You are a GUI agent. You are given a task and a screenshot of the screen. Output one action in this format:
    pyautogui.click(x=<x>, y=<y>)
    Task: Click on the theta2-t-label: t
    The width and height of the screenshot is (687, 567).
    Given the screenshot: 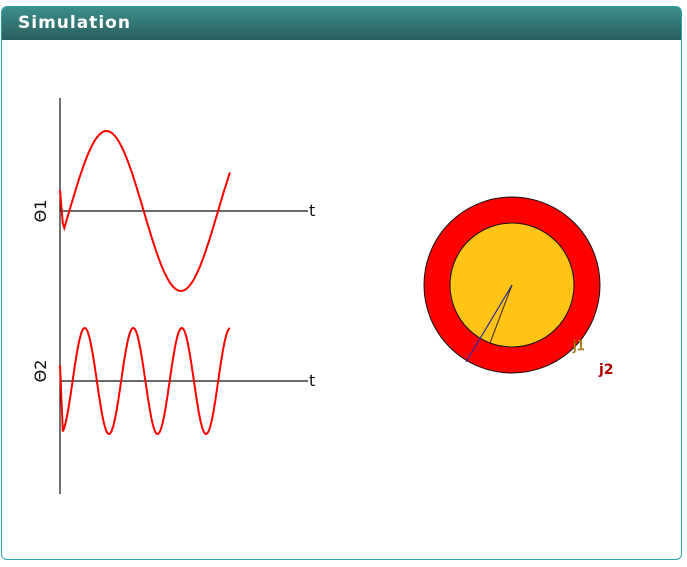 What is the action you would take?
    pyautogui.click(x=312, y=380)
    